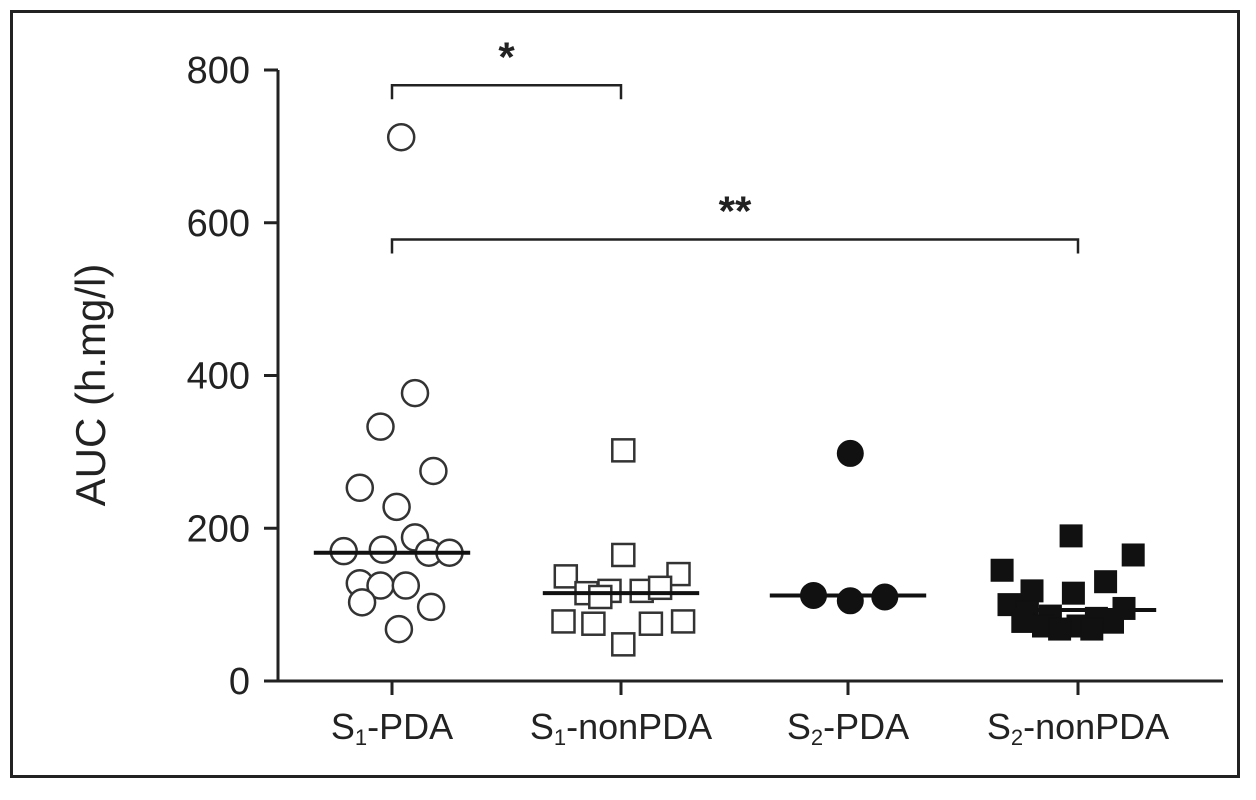  Describe the element at coordinates (218, 224) in the screenshot. I see `y-tick-label: 600` at that location.